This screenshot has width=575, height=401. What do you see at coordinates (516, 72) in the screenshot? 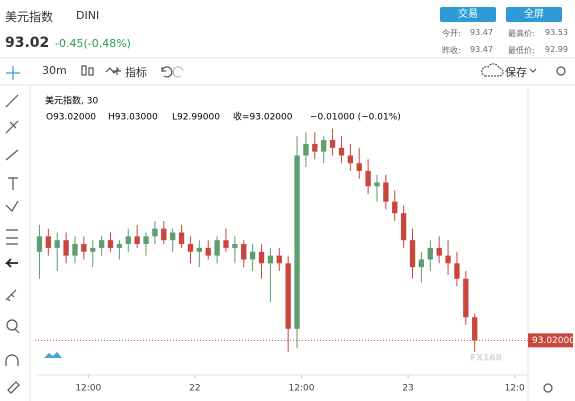
I see `save-button: 保存` at bounding box center [516, 72].